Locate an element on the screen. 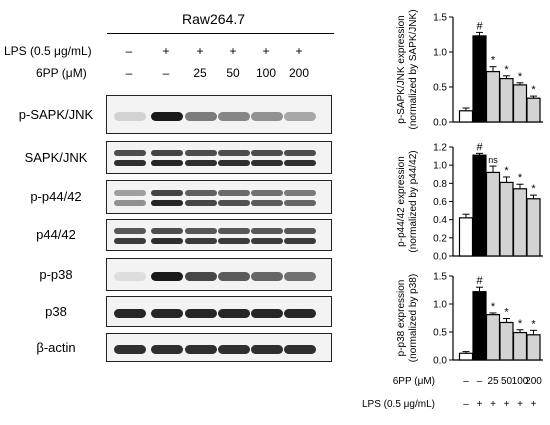 The height and width of the screenshot is (425, 550). y-tick-label: 0.8 is located at coordinates (440, 184).